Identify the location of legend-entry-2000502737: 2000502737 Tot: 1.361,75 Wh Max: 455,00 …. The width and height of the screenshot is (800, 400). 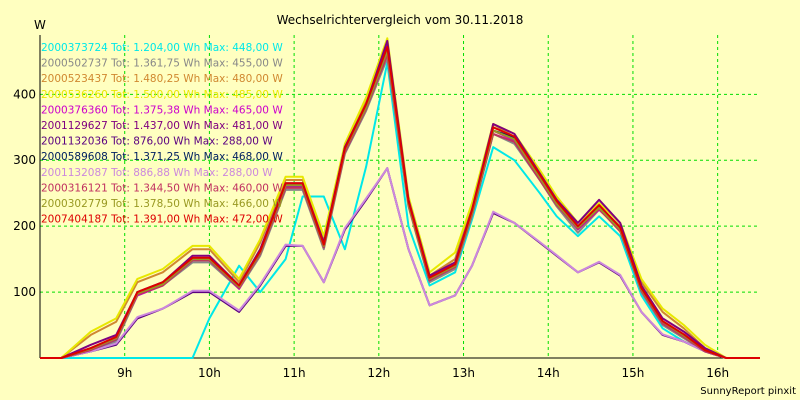
(162, 64).